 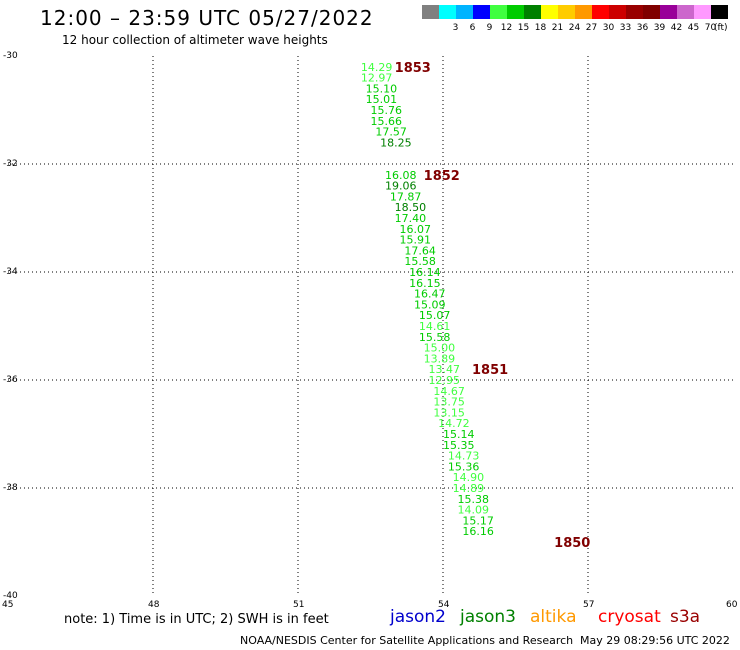 What do you see at coordinates (411, 218) in the screenshot?
I see `wave-height-value: 17.40` at bounding box center [411, 218].